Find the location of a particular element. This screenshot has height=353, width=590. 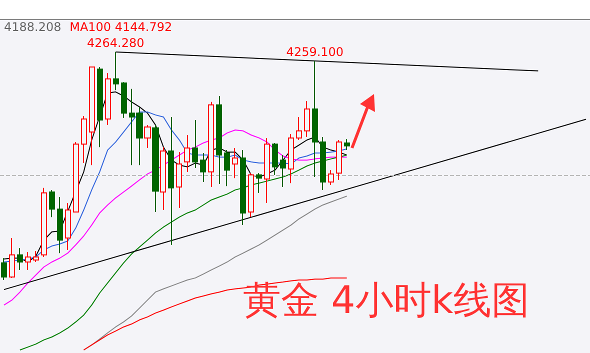

annotation: 4264.280 is located at coordinates (115, 43).